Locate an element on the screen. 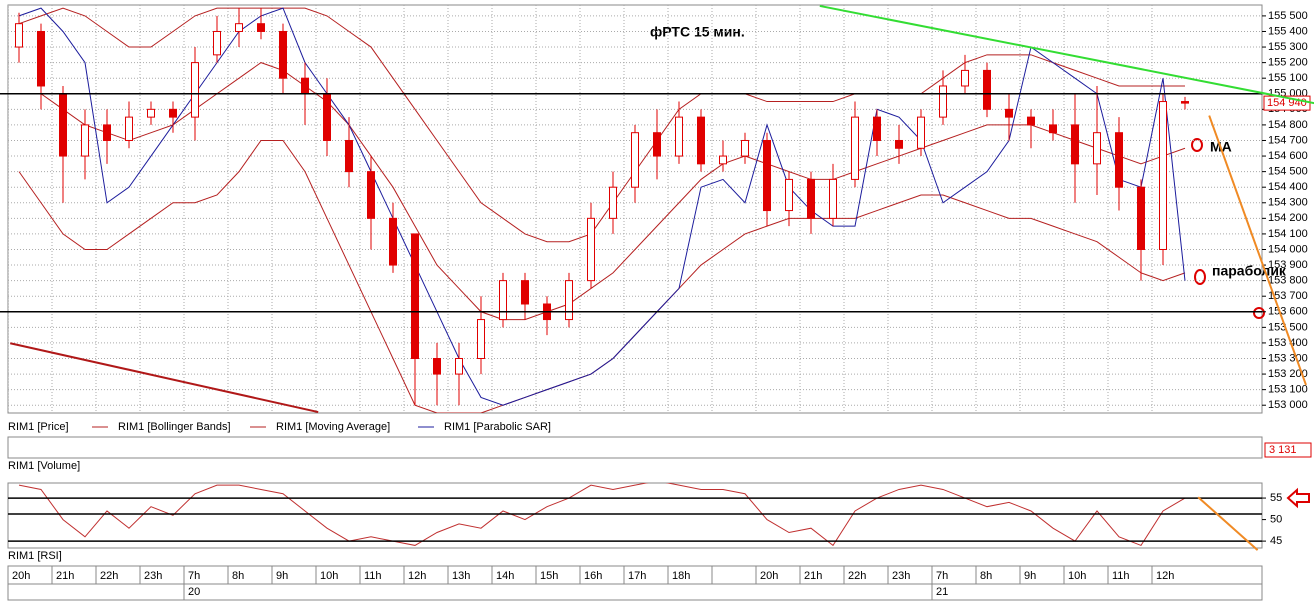 The width and height of the screenshot is (1314, 602). y-tick-label: 155 200 is located at coordinates (1288, 63).